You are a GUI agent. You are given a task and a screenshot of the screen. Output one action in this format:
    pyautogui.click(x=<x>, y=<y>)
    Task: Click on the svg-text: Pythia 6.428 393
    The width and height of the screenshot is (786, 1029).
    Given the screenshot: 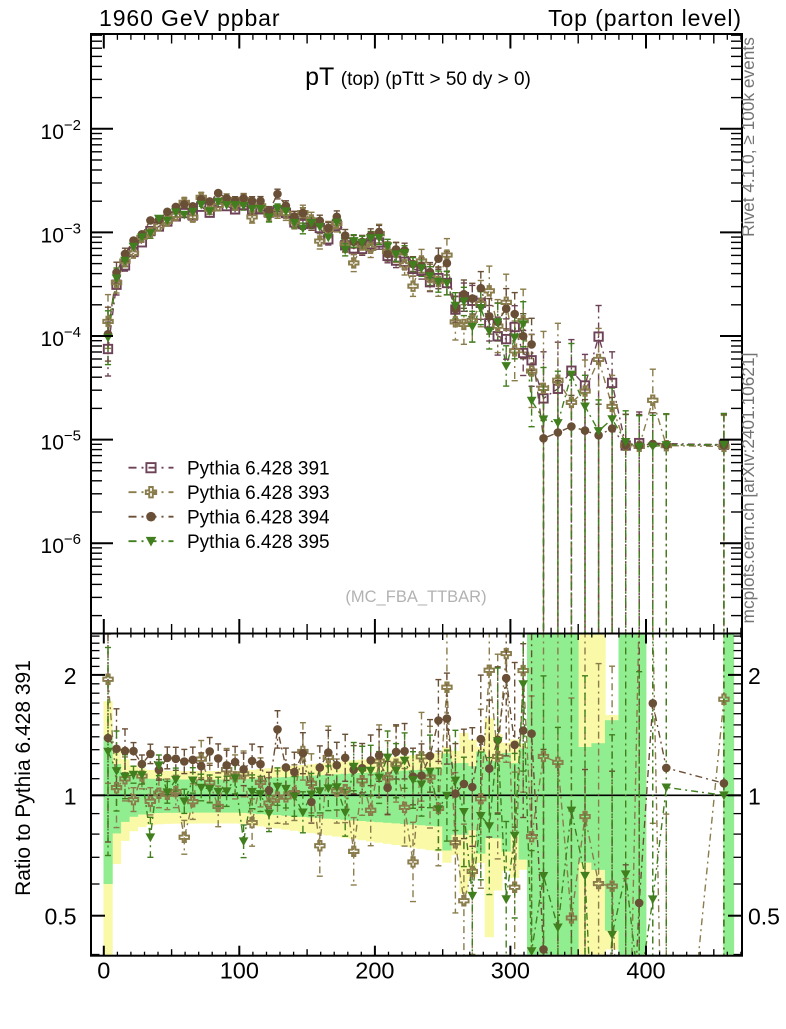 What is the action you would take?
    pyautogui.click(x=258, y=493)
    